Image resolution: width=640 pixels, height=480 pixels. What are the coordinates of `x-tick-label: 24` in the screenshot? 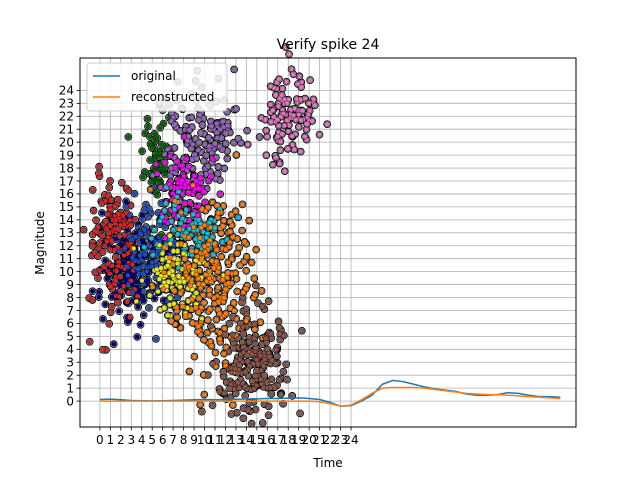 It's located at (350, 440).